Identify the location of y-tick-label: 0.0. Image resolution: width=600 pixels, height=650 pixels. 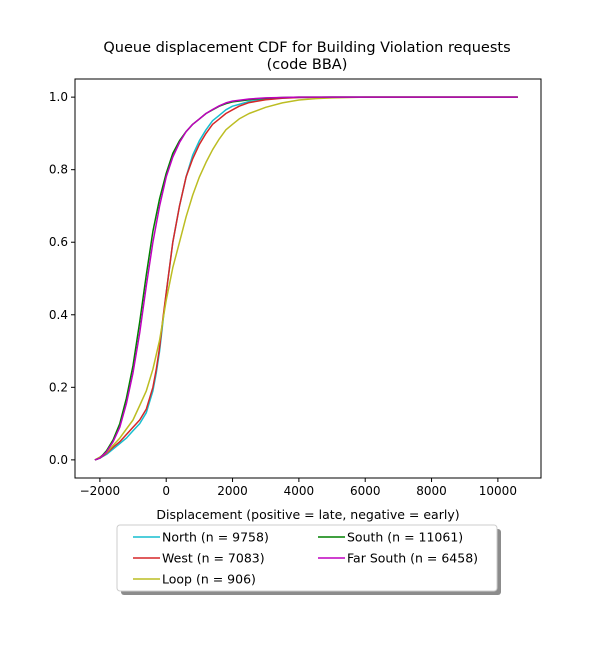
(58, 460).